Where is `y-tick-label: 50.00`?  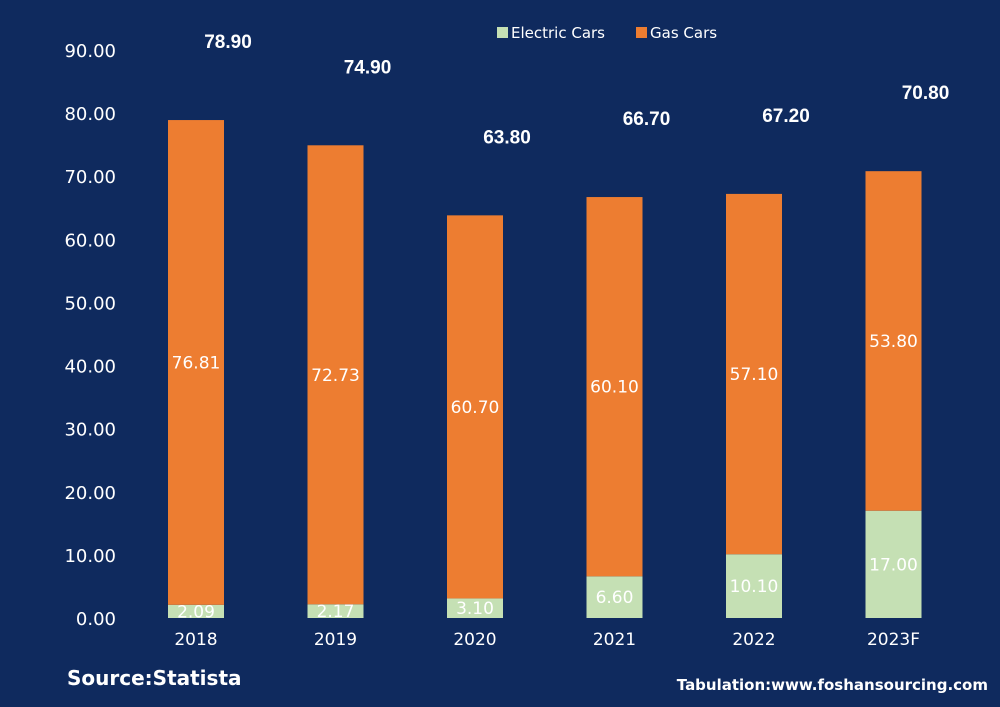 y-tick-label: 50.00 is located at coordinates (90, 303).